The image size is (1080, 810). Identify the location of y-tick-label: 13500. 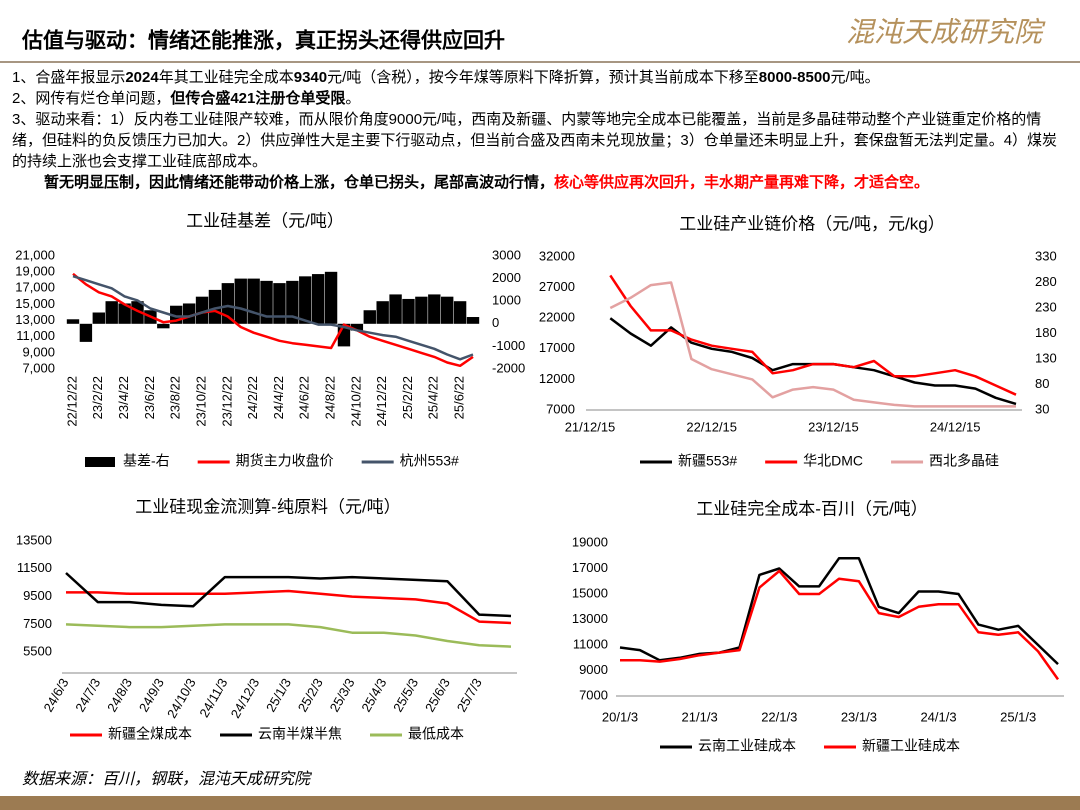
(34, 539).